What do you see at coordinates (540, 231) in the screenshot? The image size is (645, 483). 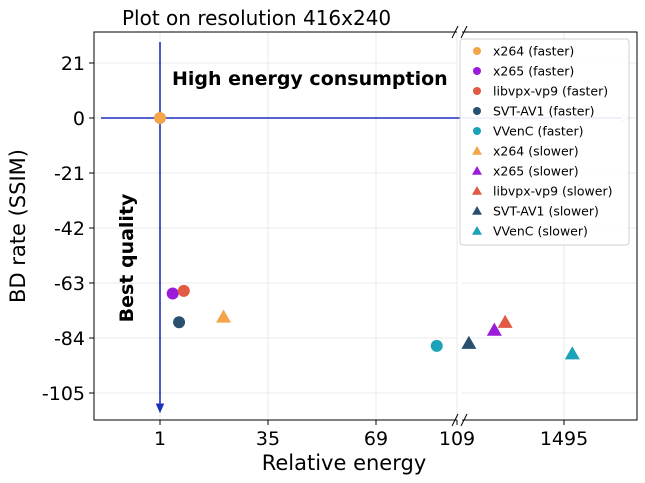 I see `legend-label: VVenC (slower)` at bounding box center [540, 231].